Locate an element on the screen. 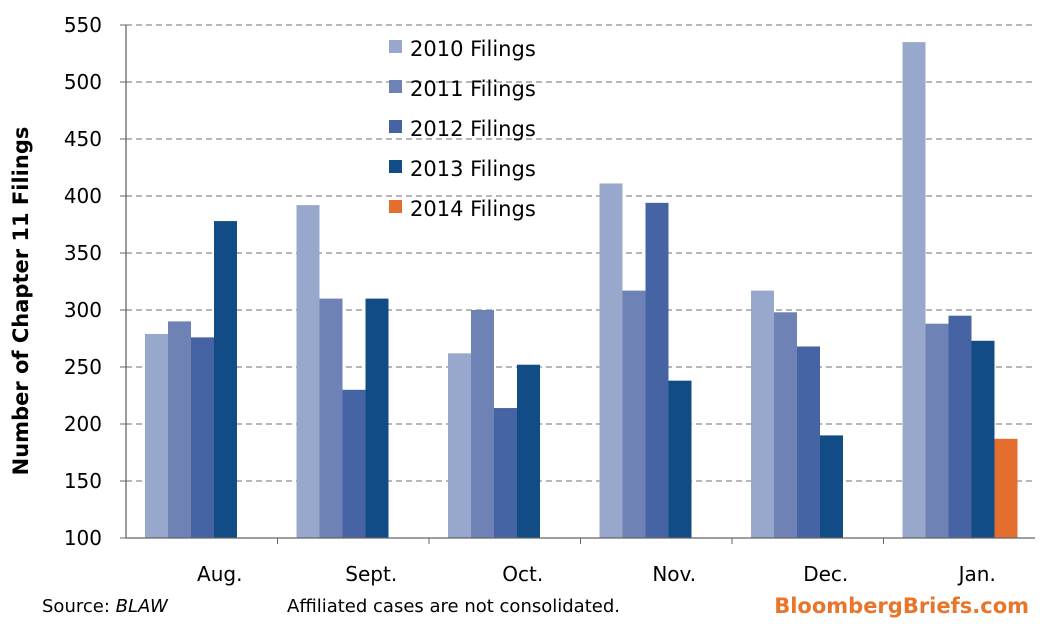 This screenshot has height=631, width=1057. source-note: Source: BLAW is located at coordinates (105, 606).